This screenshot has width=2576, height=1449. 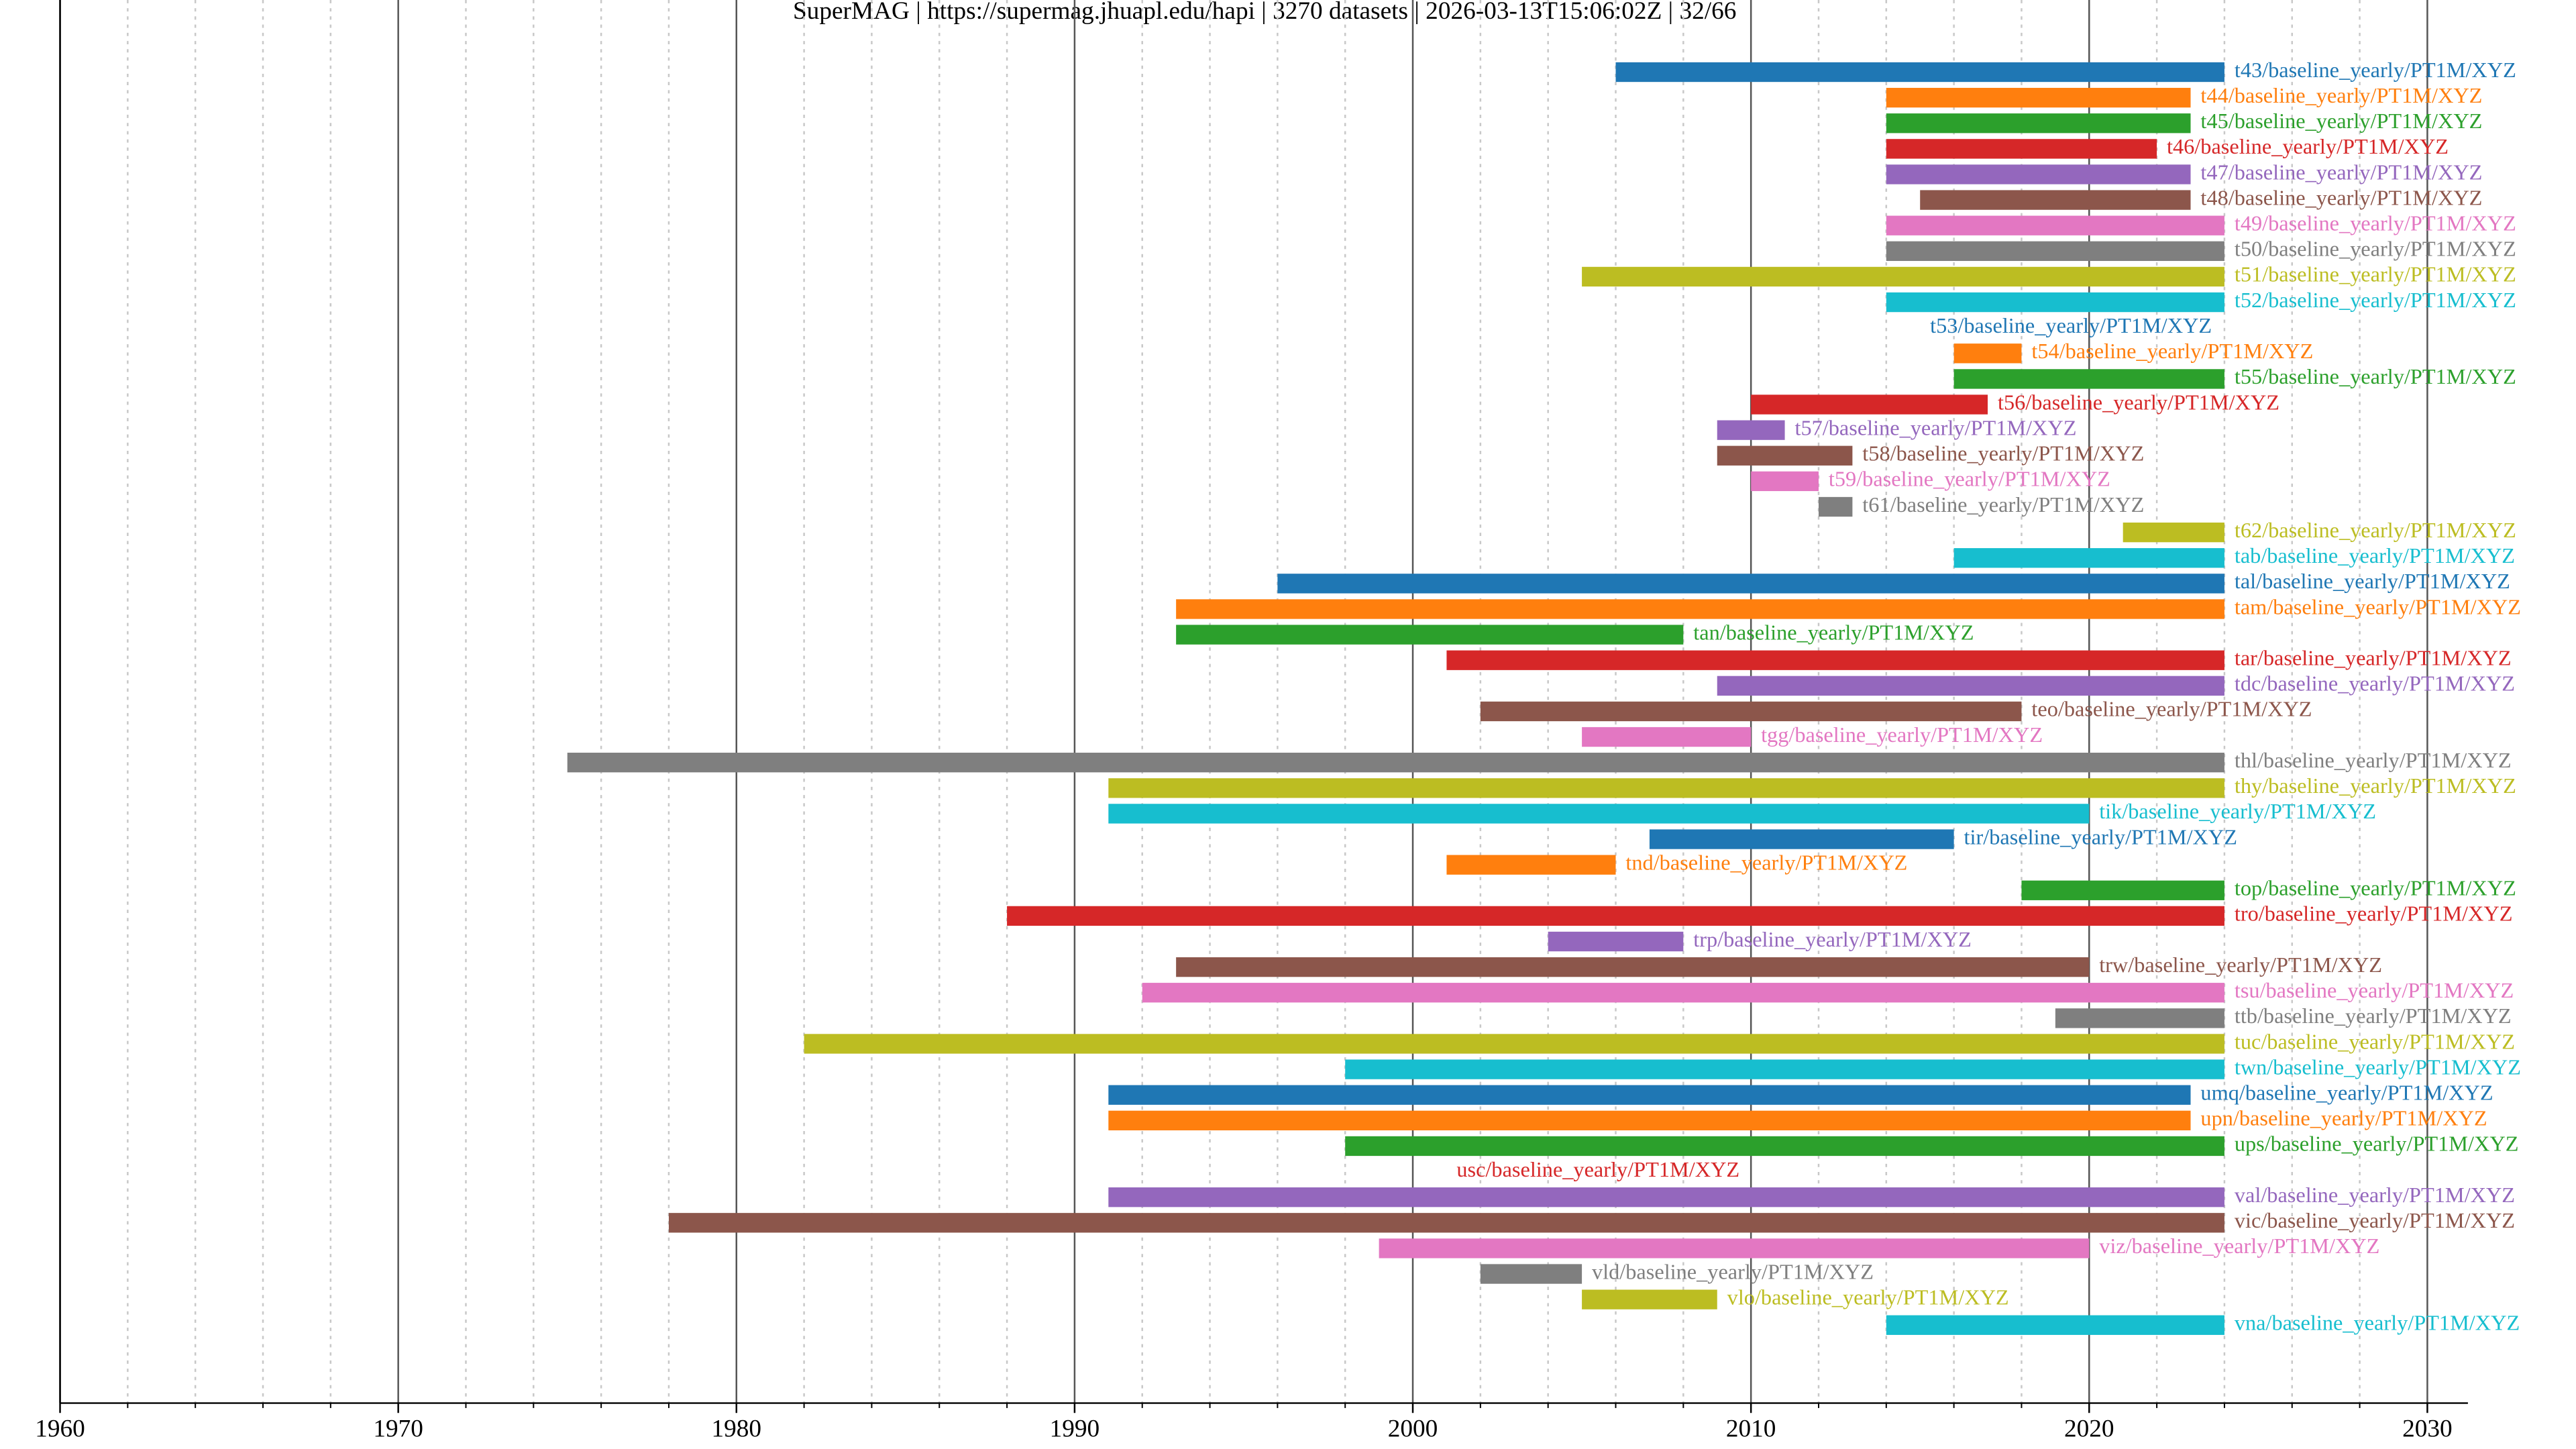 I want to click on bar-label: twn/baseline_yearly/PT1M/XYZ, so click(x=2378, y=1067).